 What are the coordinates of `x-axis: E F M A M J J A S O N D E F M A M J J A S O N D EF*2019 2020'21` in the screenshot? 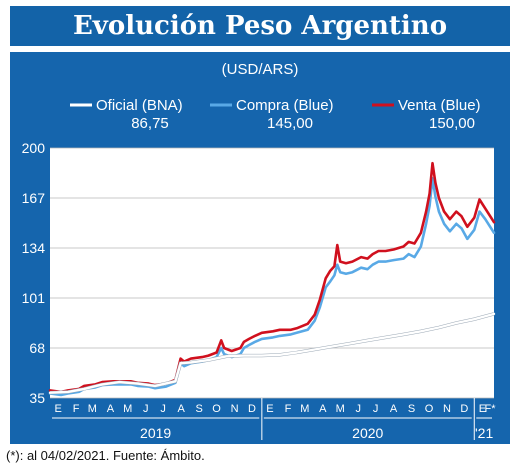 It's located at (274, 419).